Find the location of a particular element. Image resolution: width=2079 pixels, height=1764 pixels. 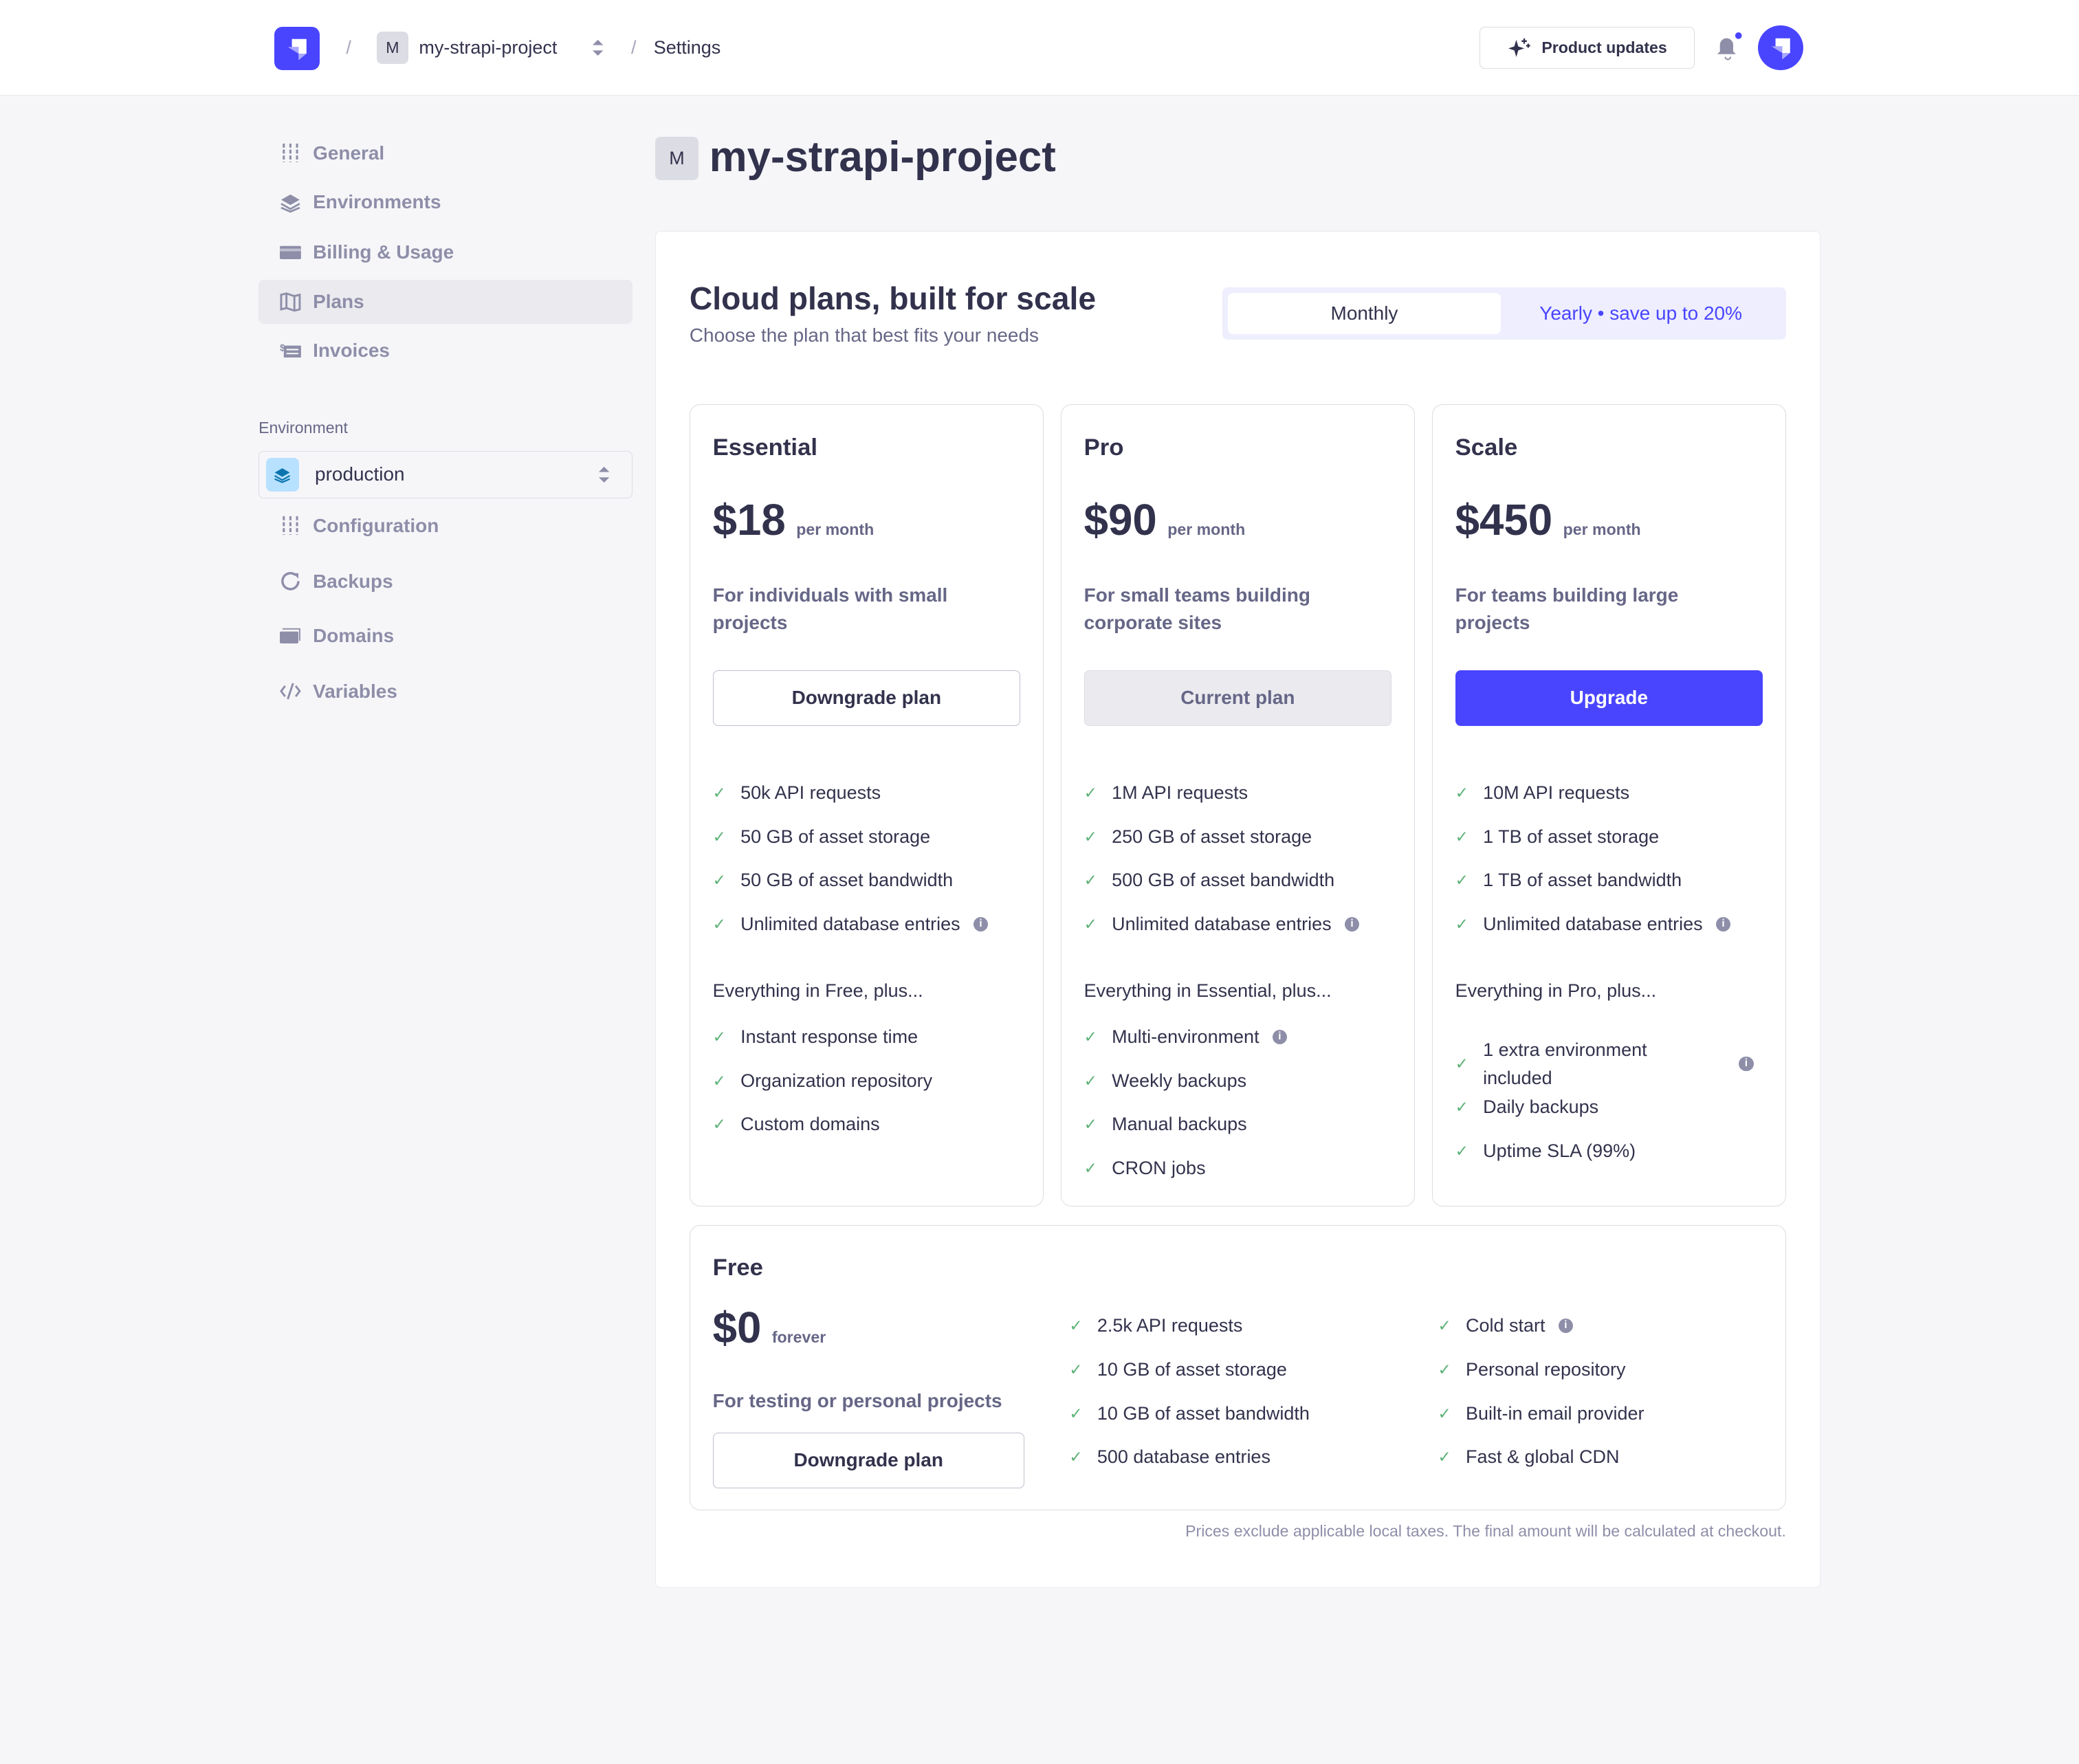

plan-price: $0 is located at coordinates (737, 1328).